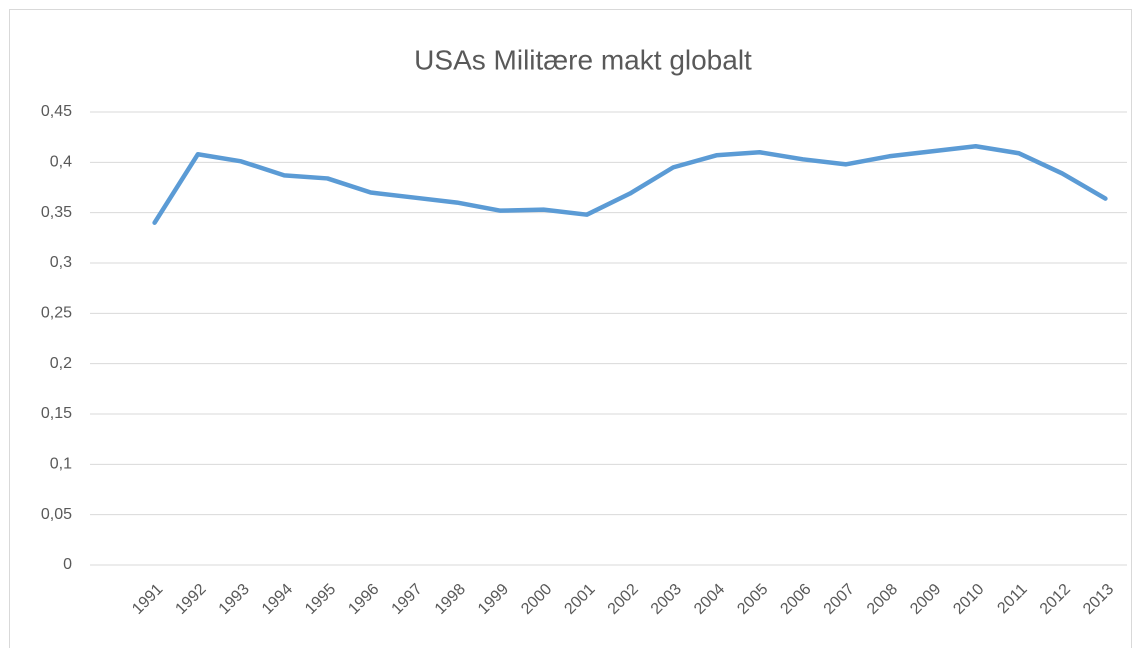 The image size is (1141, 648). Describe the element at coordinates (56, 212) in the screenshot. I see `y-tick-label: 0,35` at that location.